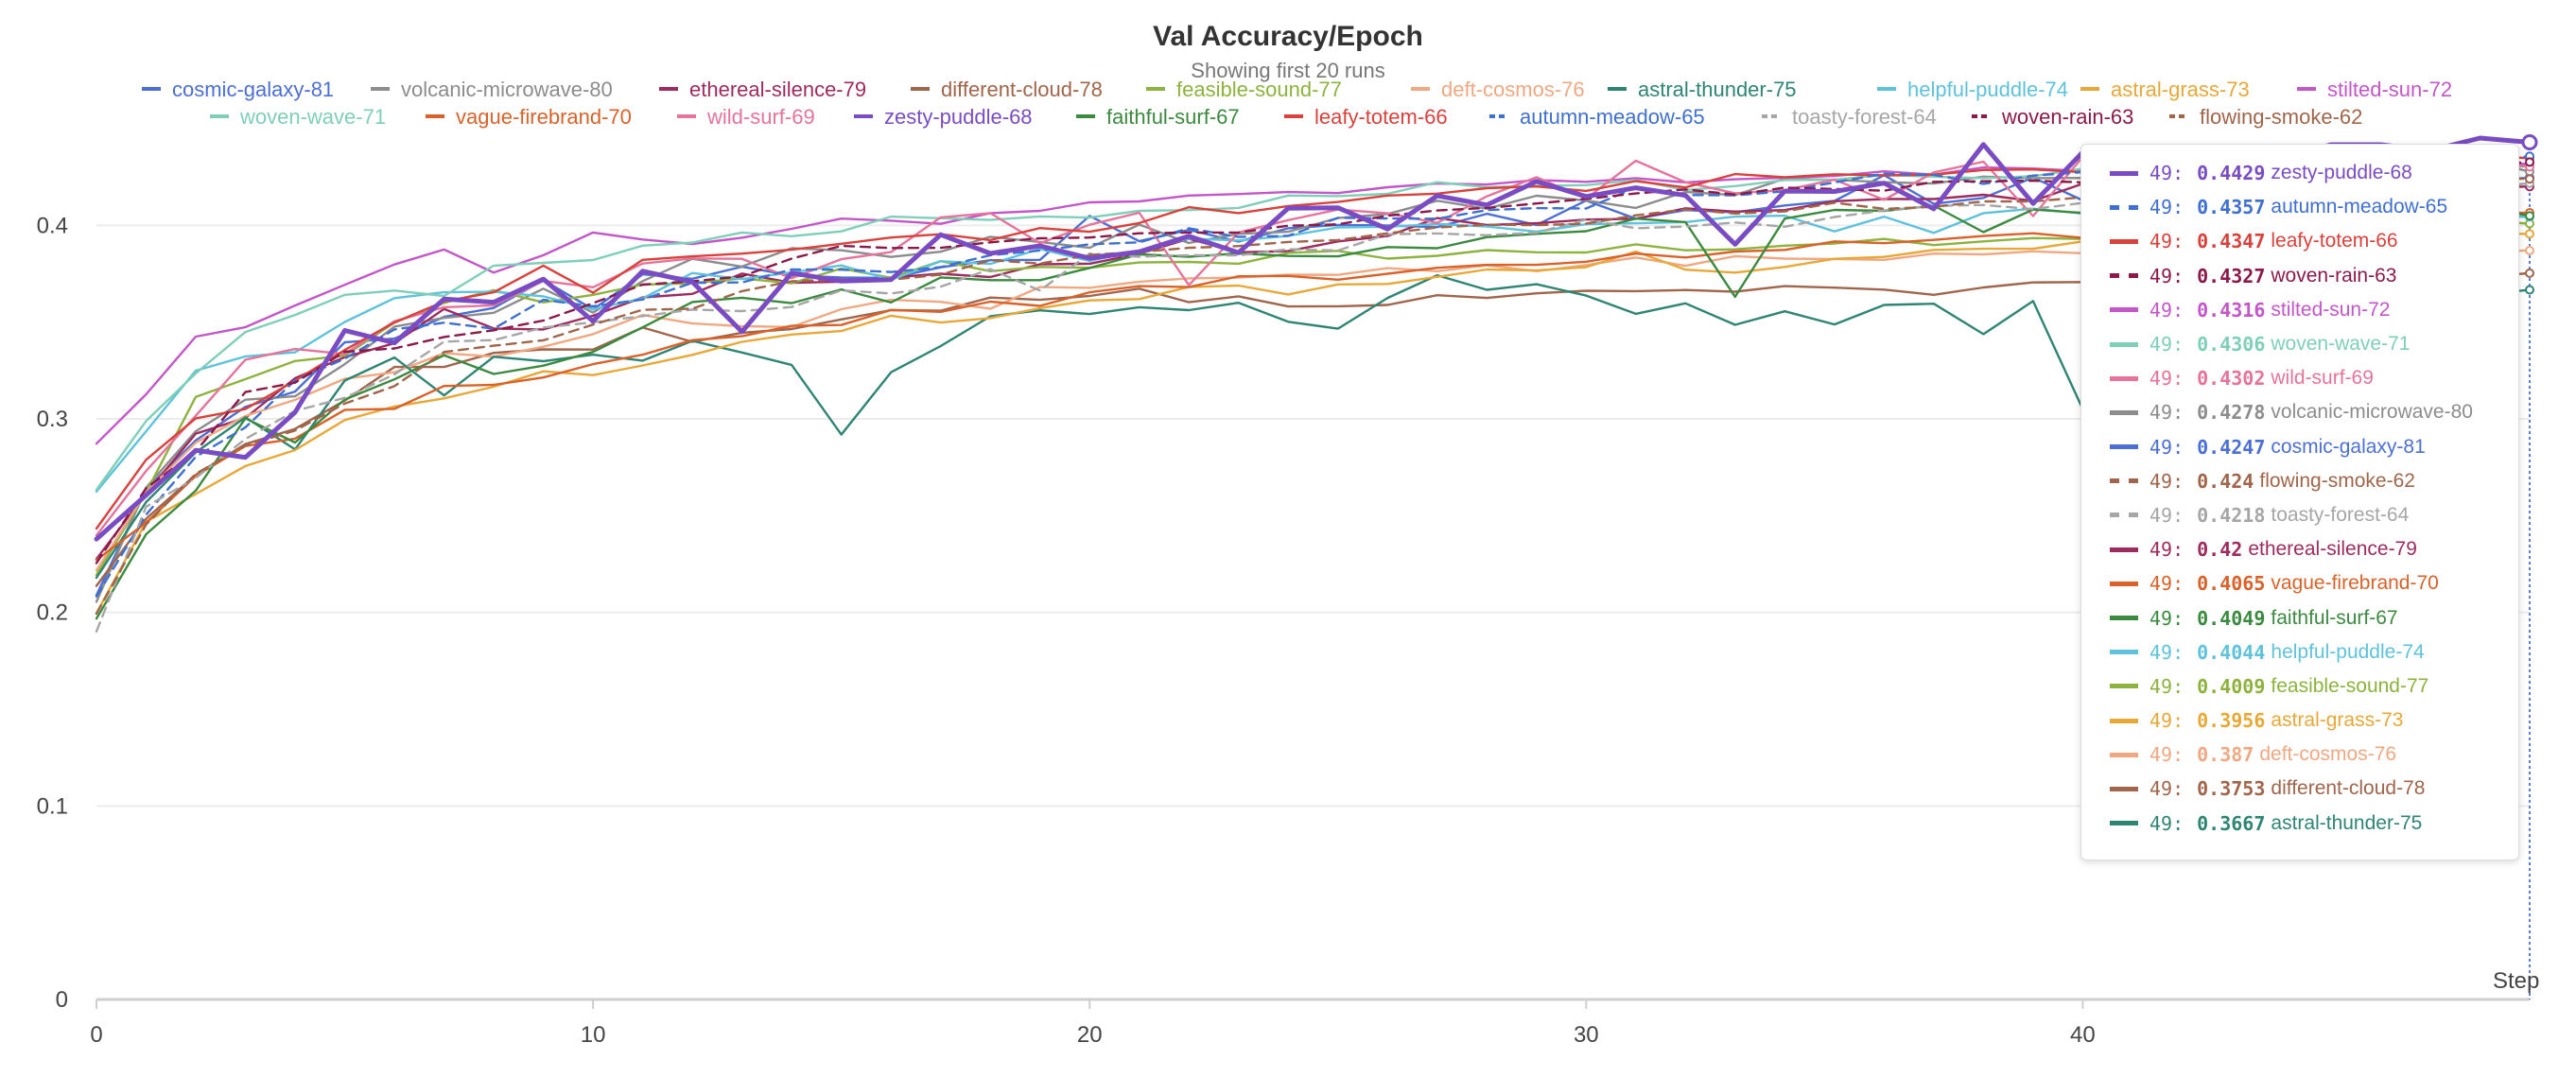 The image size is (2576, 1077). Describe the element at coordinates (2359, 207) in the screenshot. I see `tooltip-run-name: autumn-meadow-65` at that location.